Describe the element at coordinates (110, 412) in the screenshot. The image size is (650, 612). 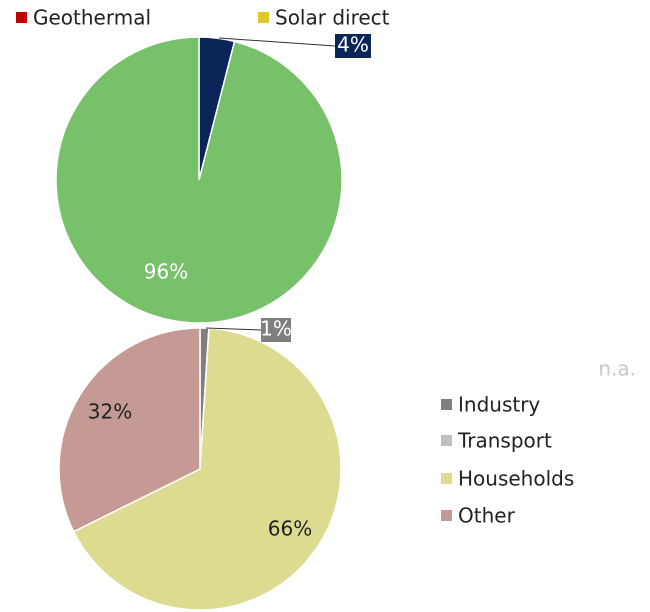
I see `data-label: 32%` at that location.